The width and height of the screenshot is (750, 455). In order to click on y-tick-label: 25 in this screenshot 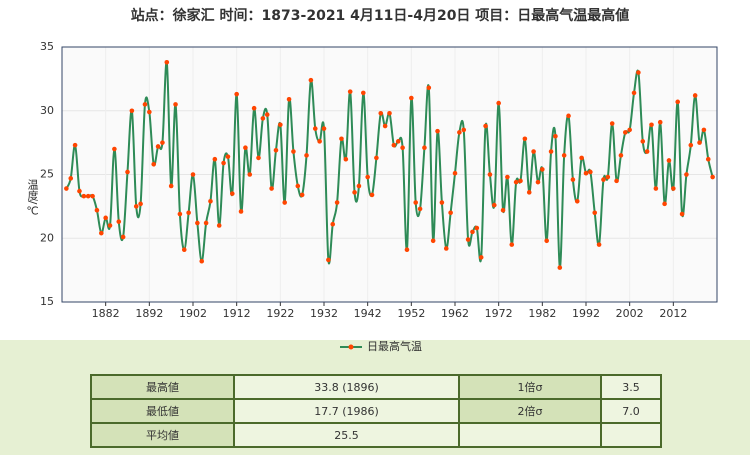, I will do `click(47, 174)`.